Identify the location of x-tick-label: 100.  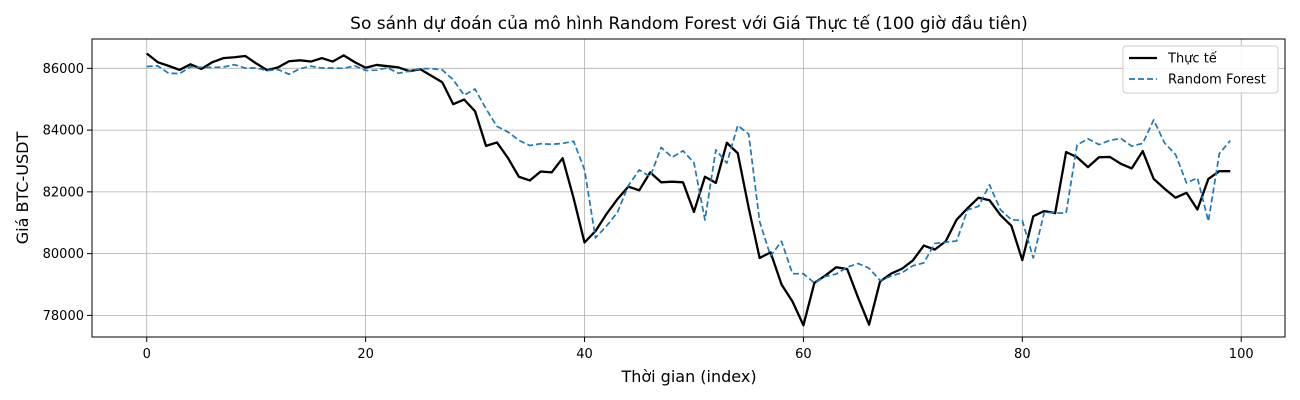
(1241, 354).